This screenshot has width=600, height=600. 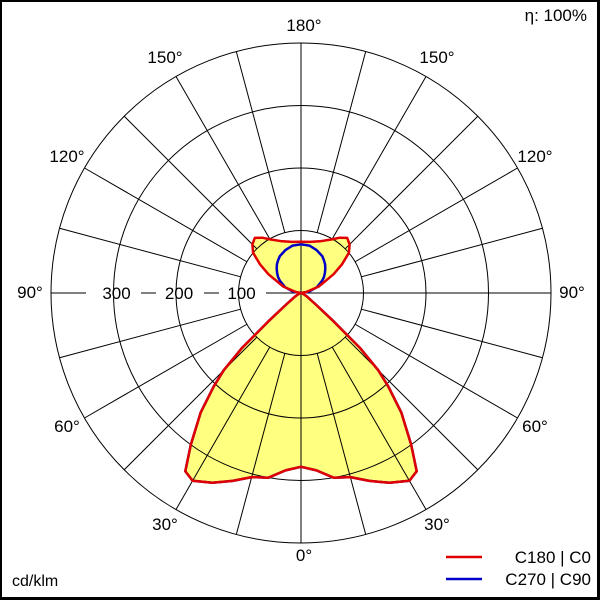 I want to click on angle-label: 0°, so click(x=304, y=555).